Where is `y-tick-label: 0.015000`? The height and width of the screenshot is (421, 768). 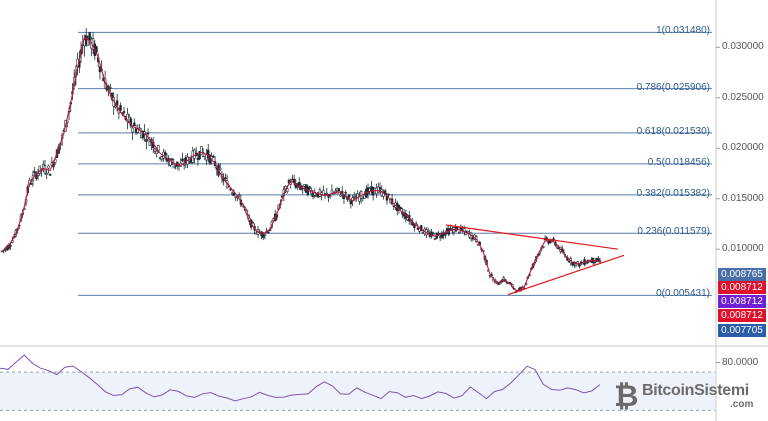 y-tick-label: 0.015000 is located at coordinates (743, 198).